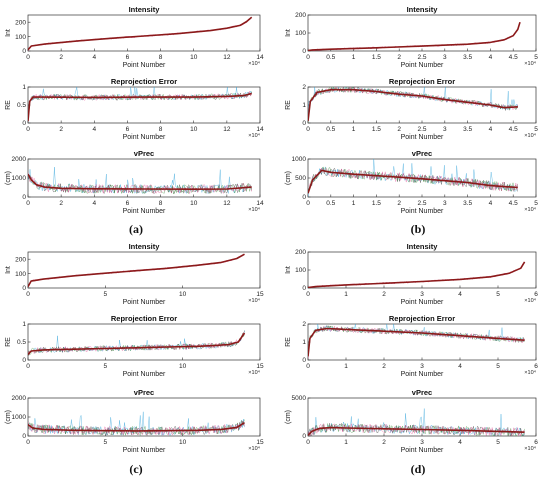  What do you see at coordinates (227, 57) in the screenshot?
I see `x-tick-label: 12` at bounding box center [227, 57].